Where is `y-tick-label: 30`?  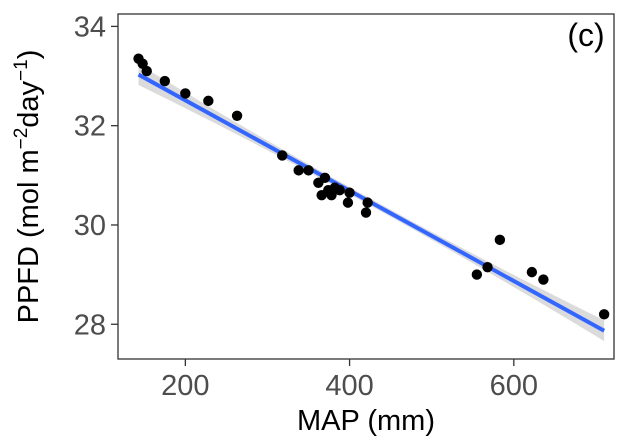
y-tick-label: 30 is located at coordinates (90, 226).